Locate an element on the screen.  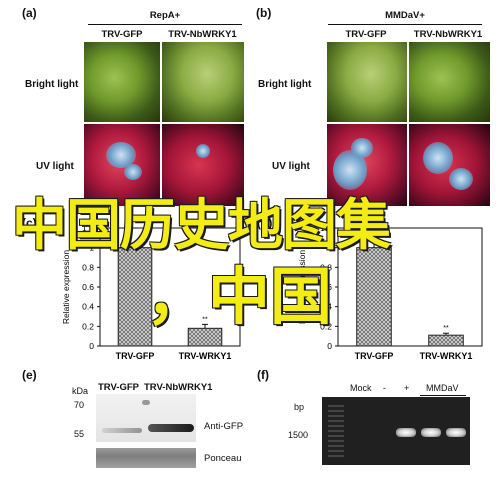
panel-b-uv-gfp-photo is located at coordinates (367, 165).